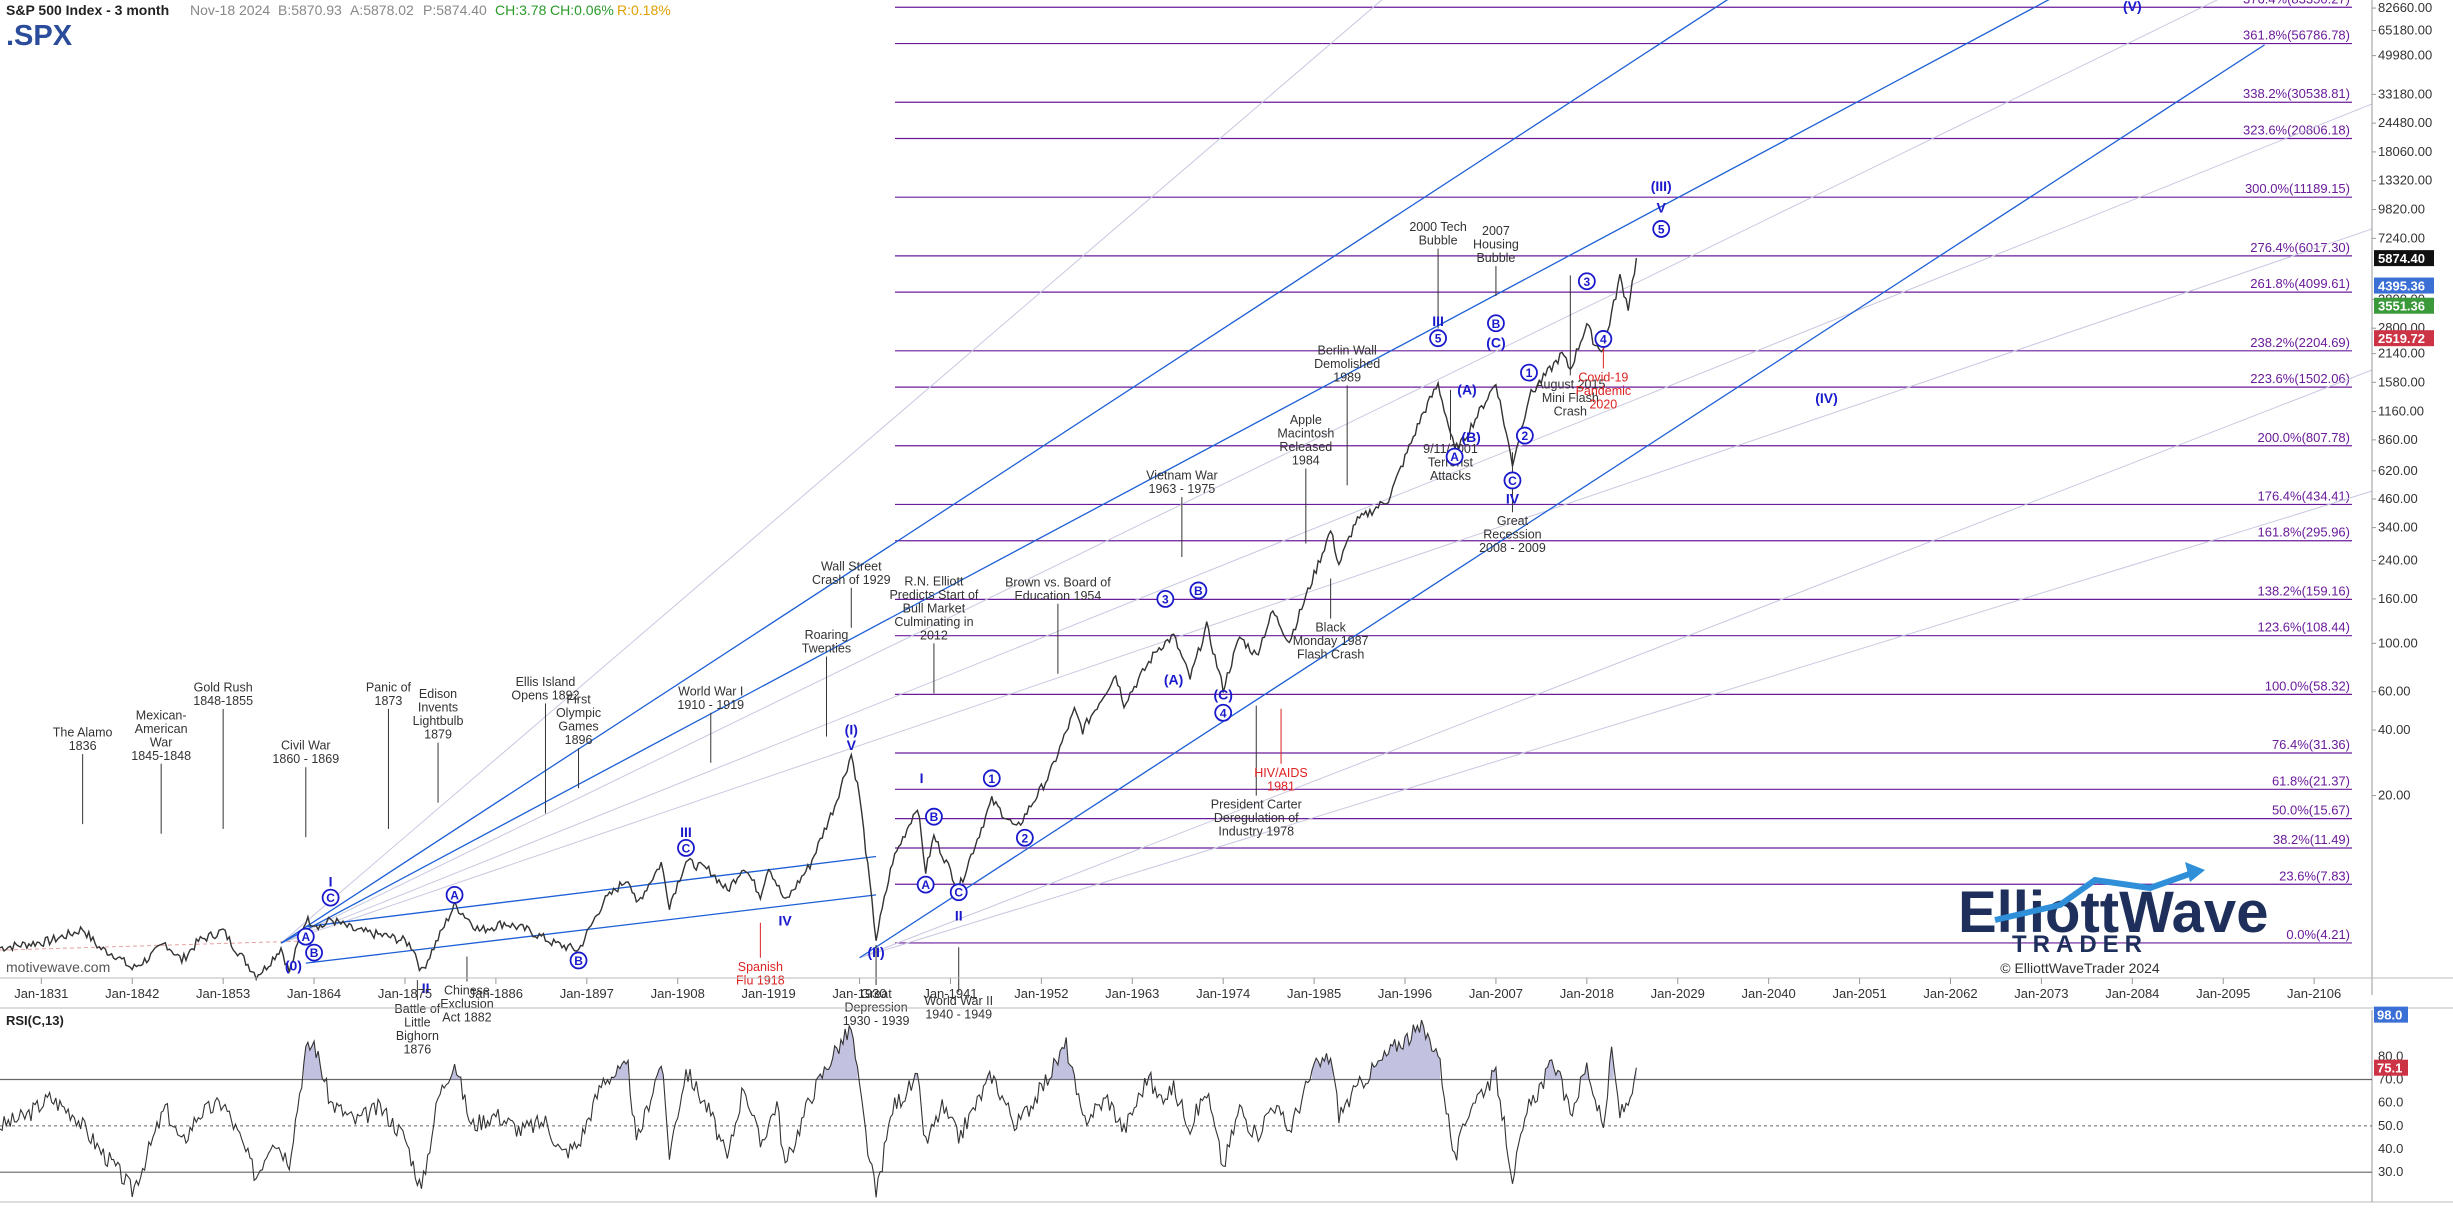  I want to click on event-label-line: Released, so click(1305, 447).